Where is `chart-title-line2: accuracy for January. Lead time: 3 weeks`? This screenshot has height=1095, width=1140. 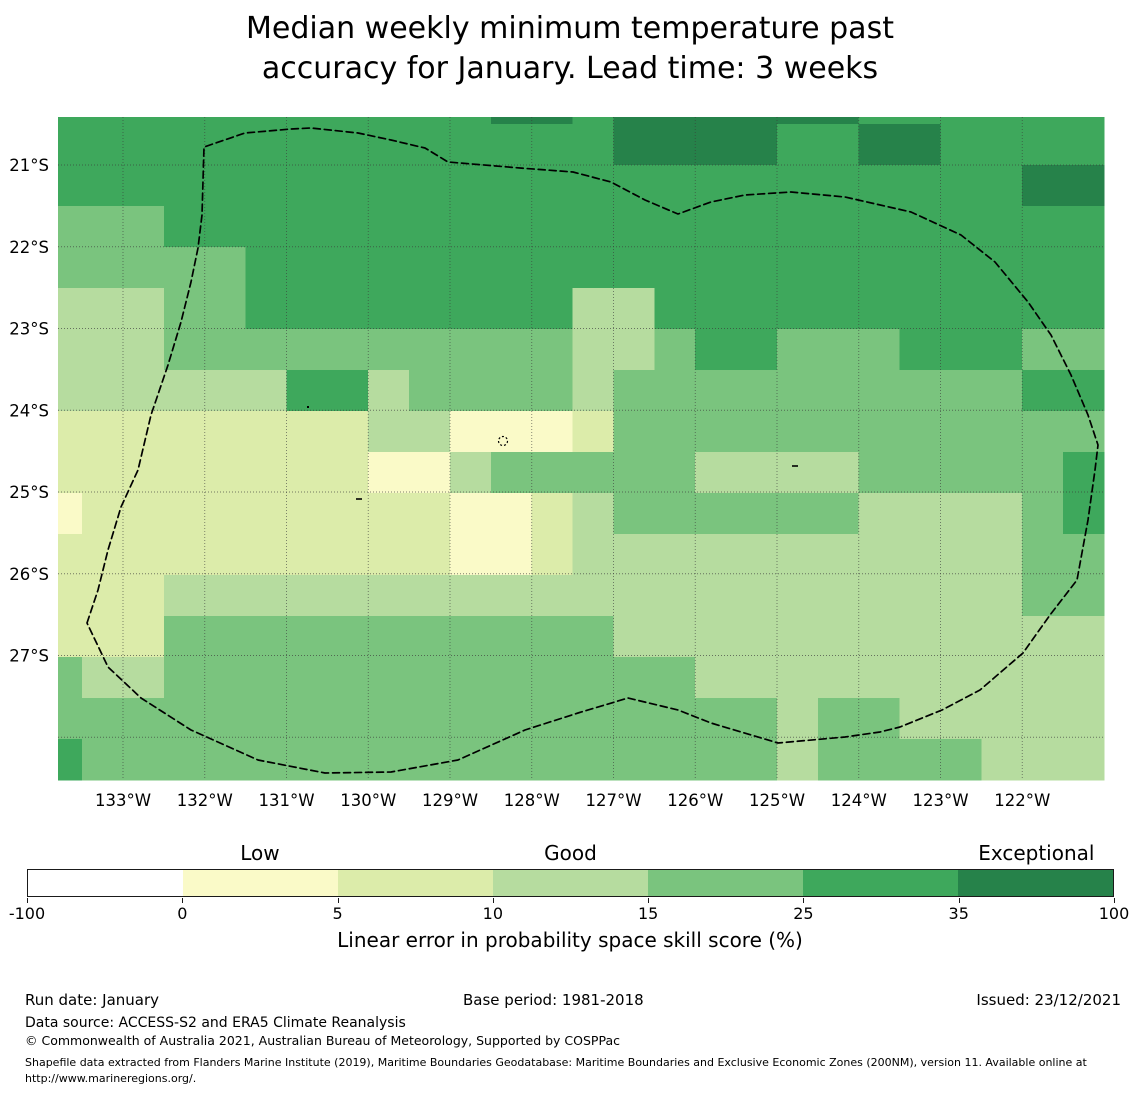
chart-title-line2: accuracy for January. Lead time: 3 weeks is located at coordinates (570, 68).